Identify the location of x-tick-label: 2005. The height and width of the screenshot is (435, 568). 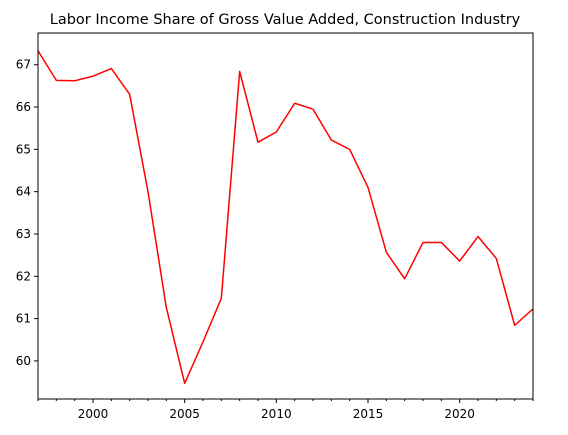
(184, 414).